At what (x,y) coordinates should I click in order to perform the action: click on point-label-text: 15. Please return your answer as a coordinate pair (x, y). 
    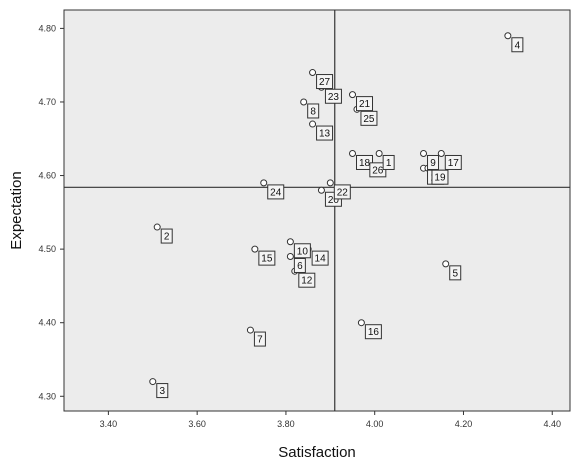
    Looking at the image, I should click on (267, 259).